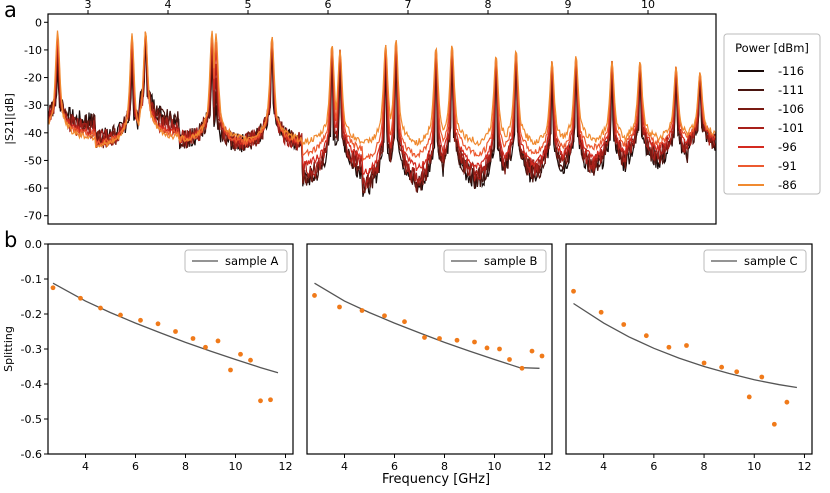 The height and width of the screenshot is (493, 830). I want to click on y-axis-label: Splitting, so click(8, 349).